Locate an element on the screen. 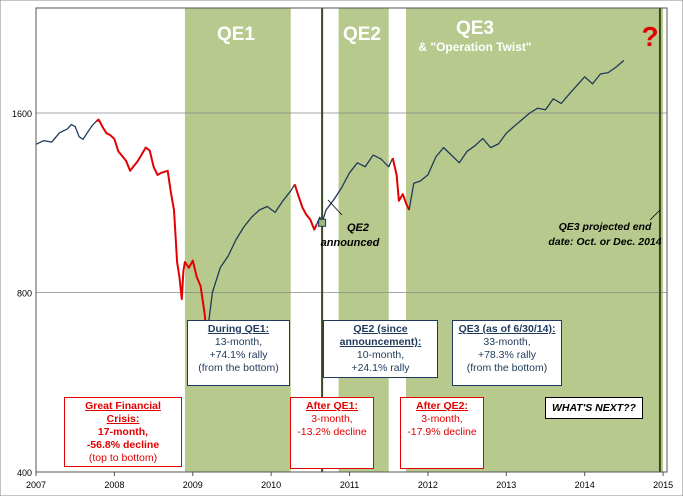 Image resolution: width=683 pixels, height=496 pixels. region-qe2 is located at coordinates (363, 240).